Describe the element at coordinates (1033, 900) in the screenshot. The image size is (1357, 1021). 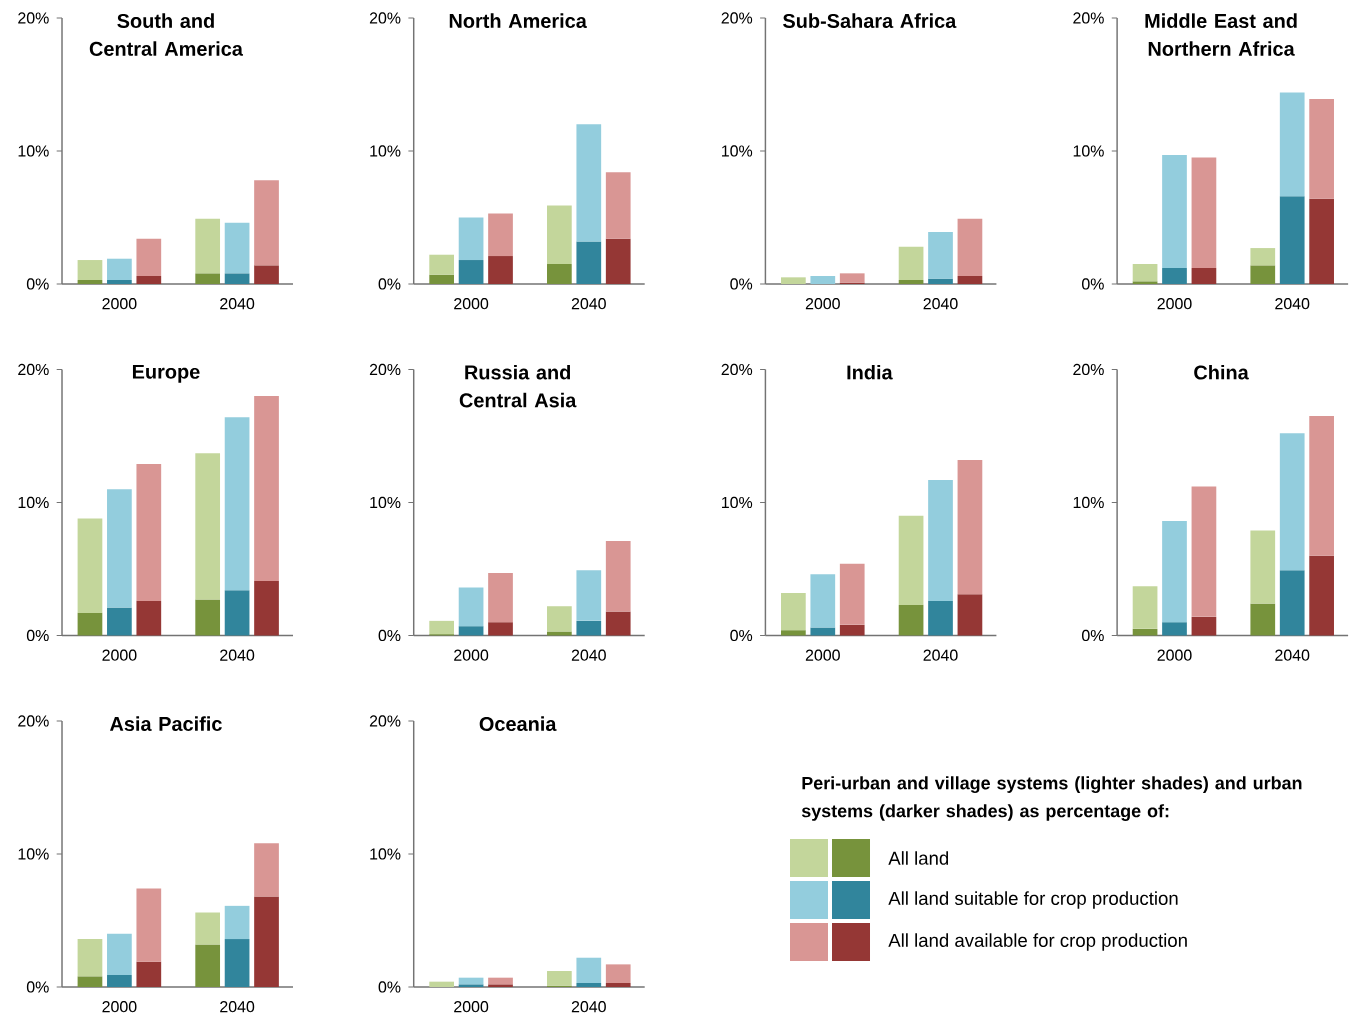
I see `category-label: All land suitable for crop production` at that location.